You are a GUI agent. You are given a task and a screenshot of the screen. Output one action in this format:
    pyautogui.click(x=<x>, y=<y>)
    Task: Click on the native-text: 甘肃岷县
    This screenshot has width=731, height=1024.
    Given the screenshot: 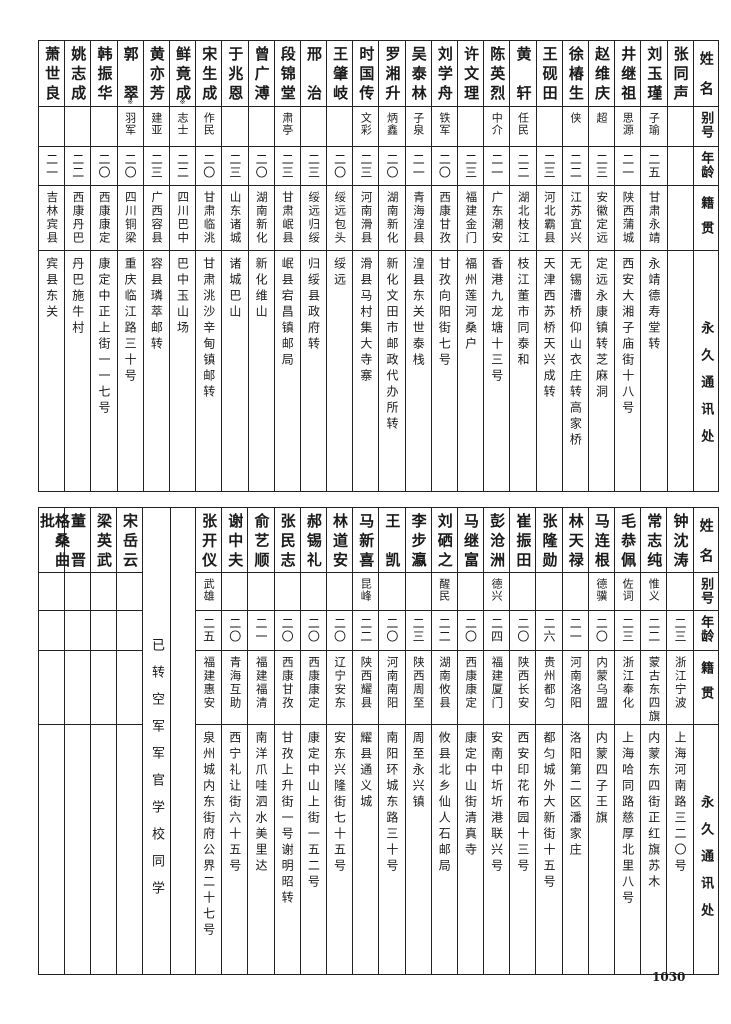 What is the action you would take?
    pyautogui.click(x=288, y=218)
    